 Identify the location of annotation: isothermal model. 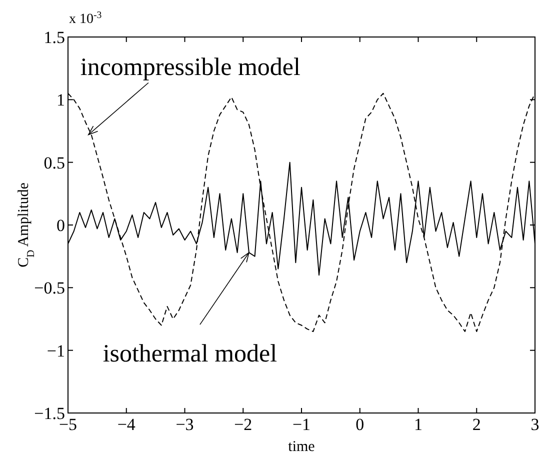
(190, 354).